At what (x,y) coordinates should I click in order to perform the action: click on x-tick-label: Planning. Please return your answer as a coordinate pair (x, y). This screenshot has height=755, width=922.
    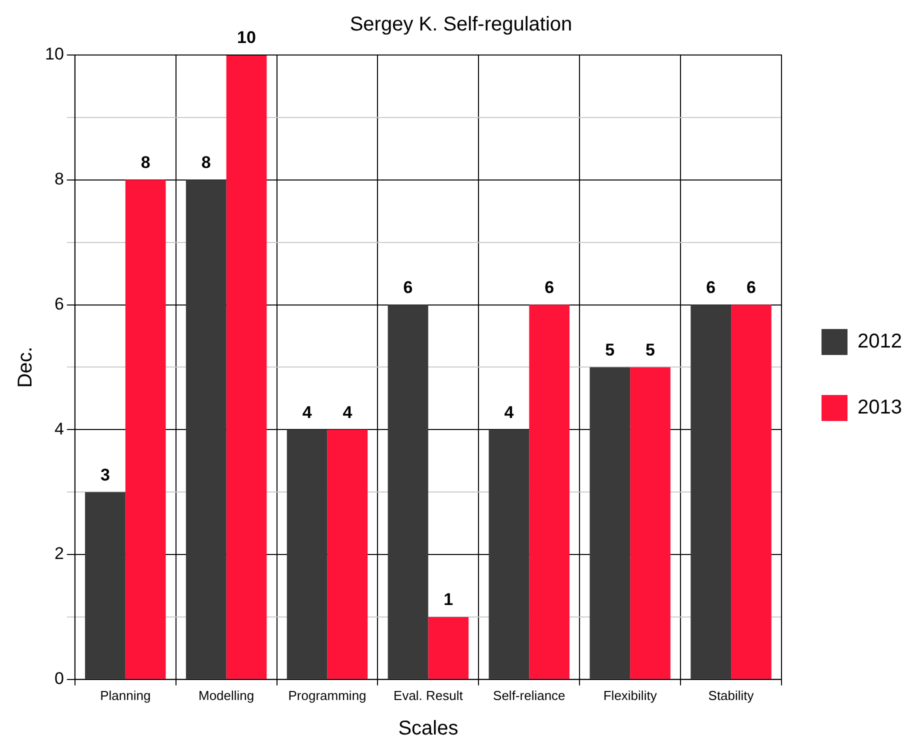
    Looking at the image, I should click on (125, 695).